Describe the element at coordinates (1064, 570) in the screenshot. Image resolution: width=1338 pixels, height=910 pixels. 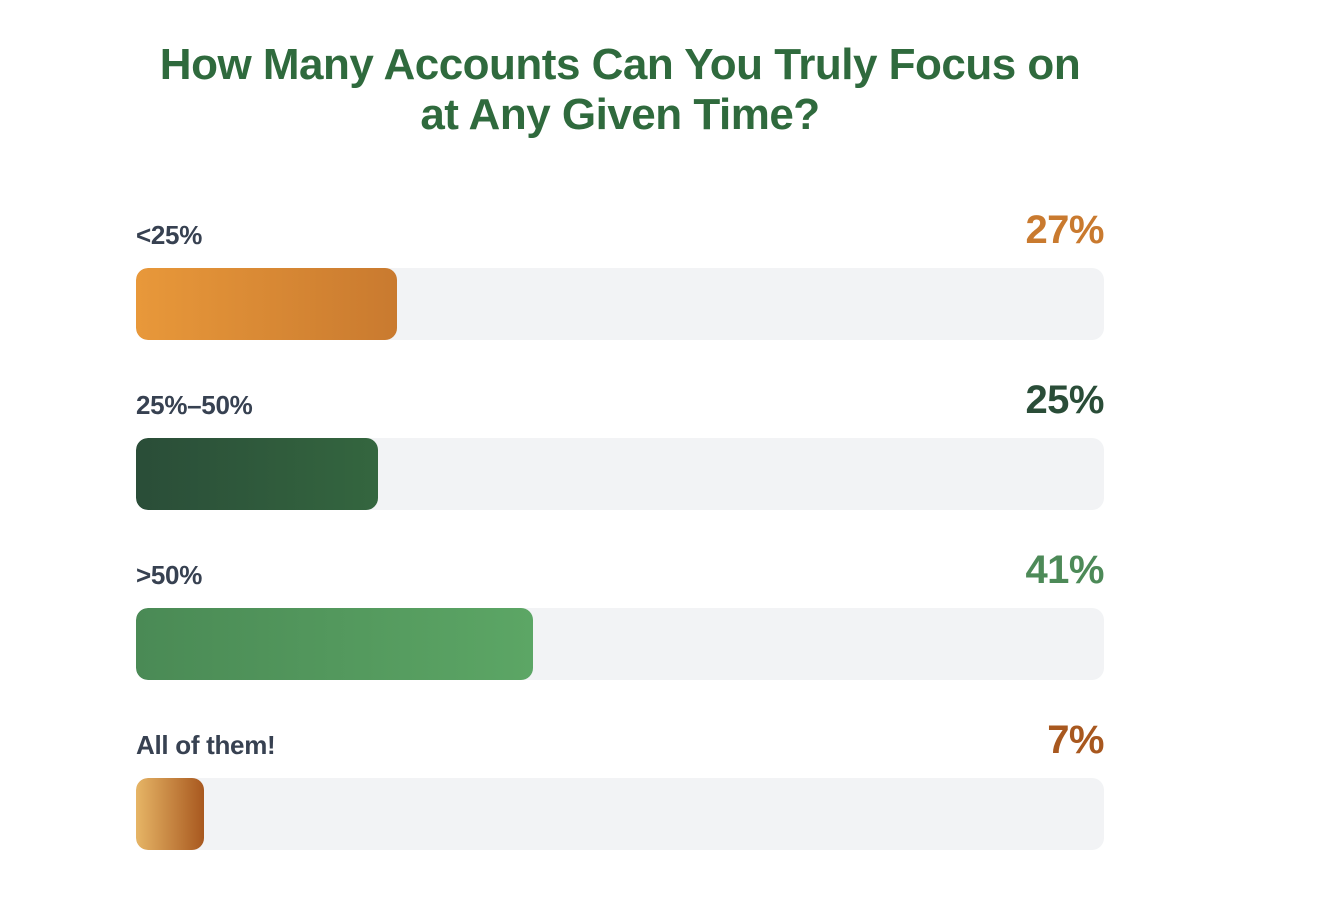
I see `value-label: 41%` at that location.